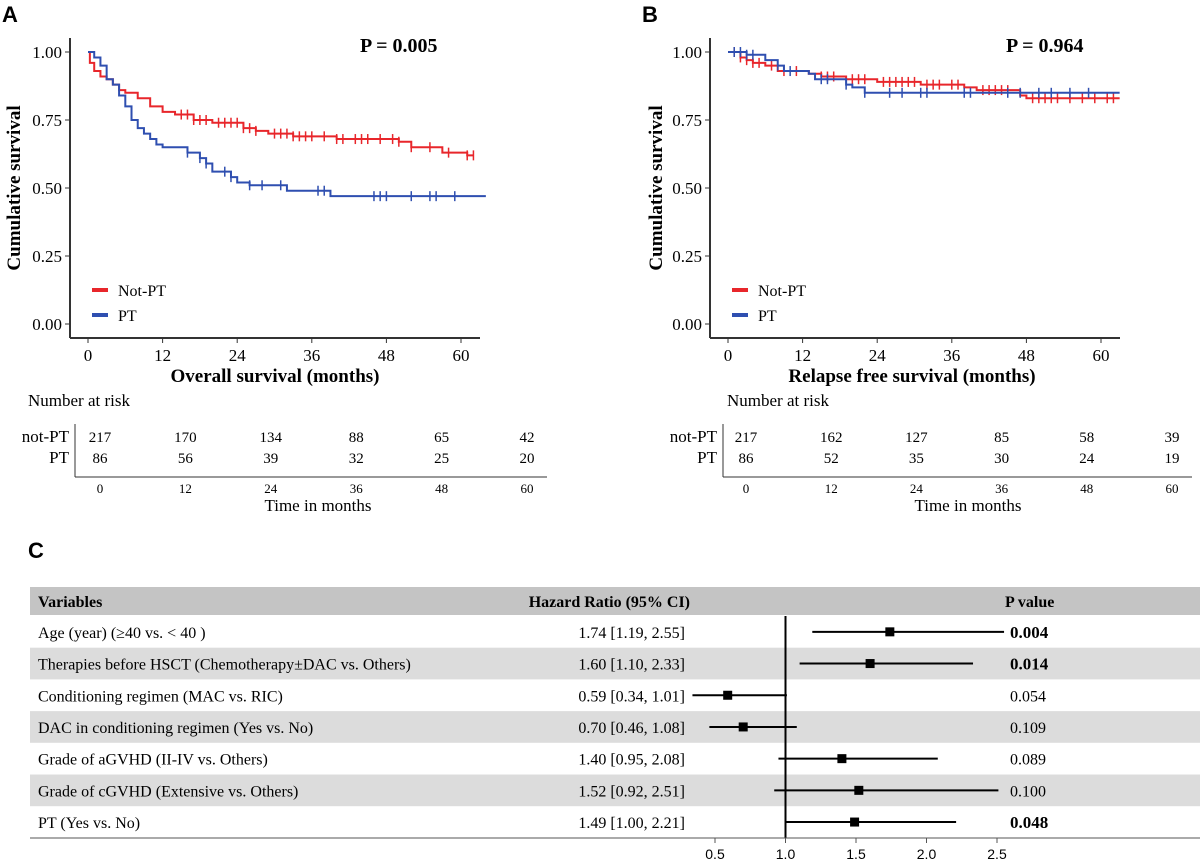  Describe the element at coordinates (831, 459) in the screenshot. I see `risk-count: 52` at that location.